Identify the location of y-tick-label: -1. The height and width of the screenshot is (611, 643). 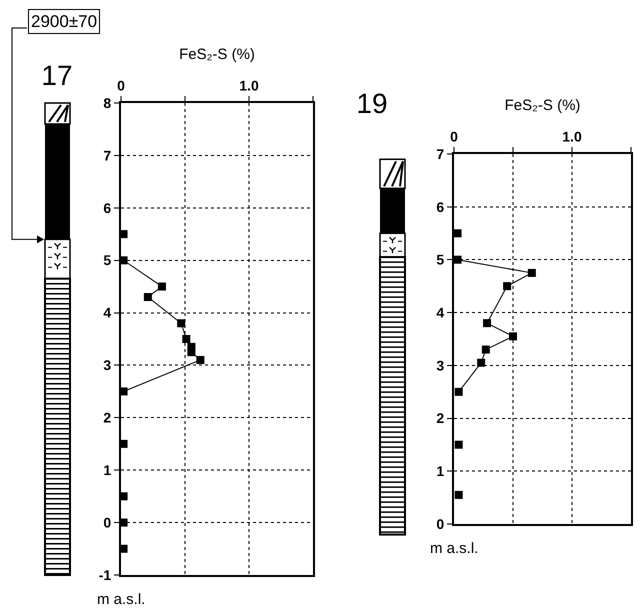
(105, 574).